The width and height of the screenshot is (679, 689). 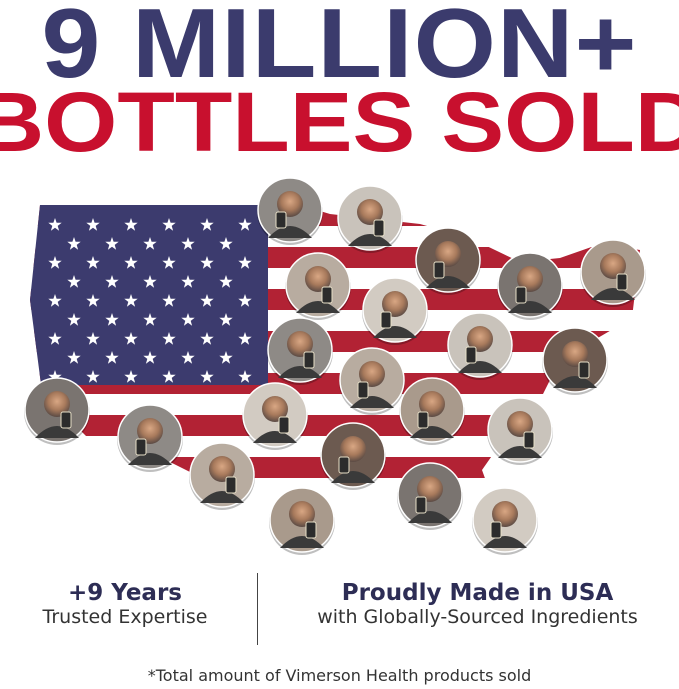 What do you see at coordinates (339, 122) in the screenshot?
I see `headline-line-2: BOTTLES SOLD` at bounding box center [339, 122].